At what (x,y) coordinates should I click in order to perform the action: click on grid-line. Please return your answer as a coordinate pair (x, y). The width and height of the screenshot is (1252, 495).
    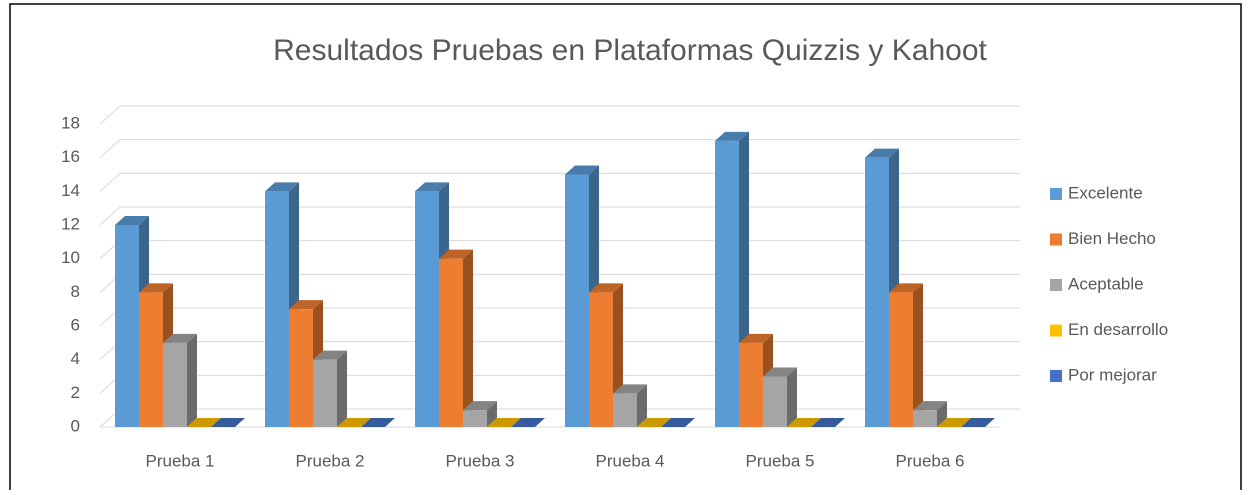
    Looking at the image, I should click on (559, 115).